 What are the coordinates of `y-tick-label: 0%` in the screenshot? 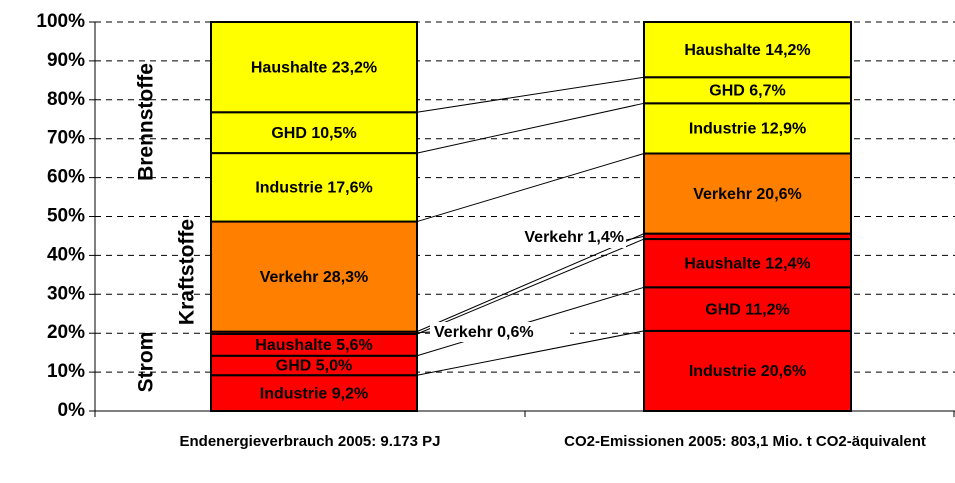 It's located at (72, 410).